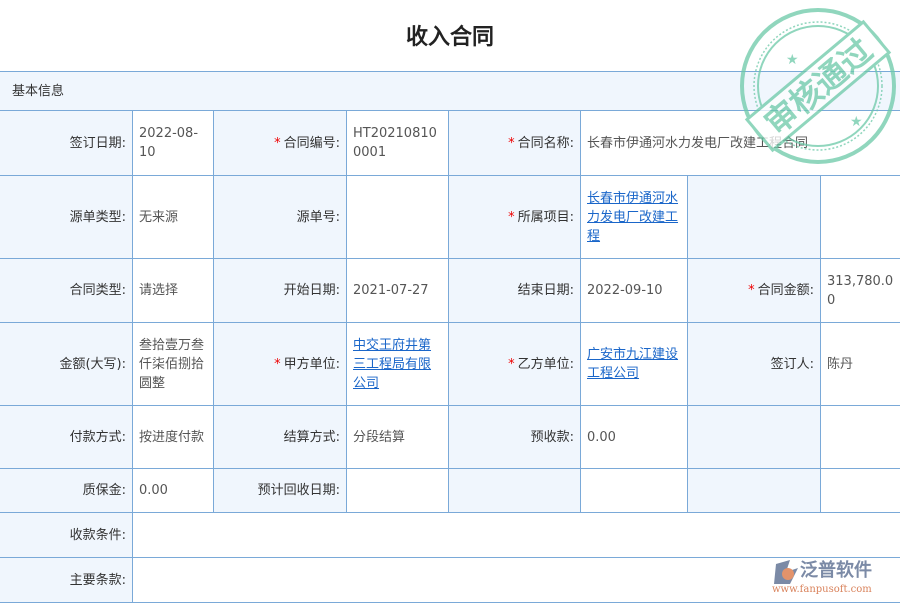 The width and height of the screenshot is (900, 603). What do you see at coordinates (173, 217) in the screenshot?
I see `source-type-value: 无来源` at bounding box center [173, 217].